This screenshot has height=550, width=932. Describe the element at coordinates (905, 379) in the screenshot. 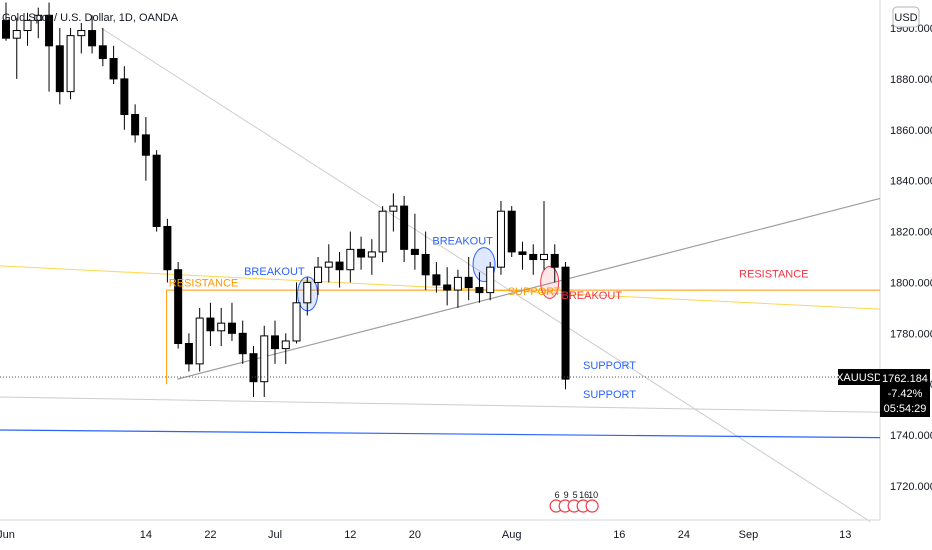

I see `last-price-value: 1762.184` at that location.